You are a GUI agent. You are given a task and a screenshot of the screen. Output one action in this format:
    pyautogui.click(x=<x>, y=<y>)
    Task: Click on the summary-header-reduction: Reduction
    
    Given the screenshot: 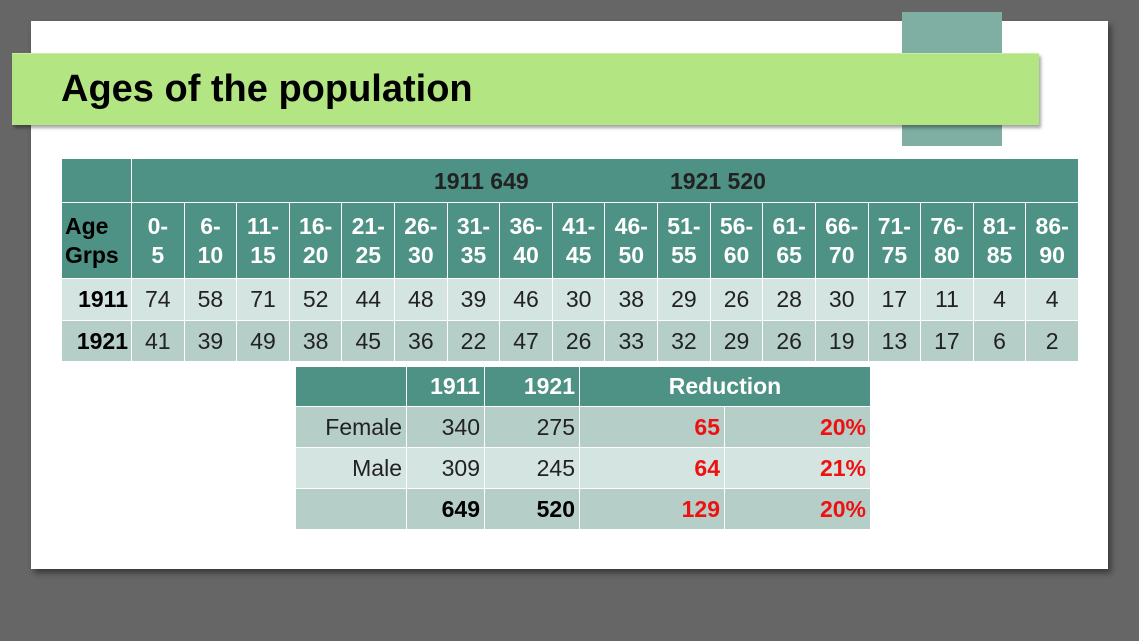 What is the action you would take?
    pyautogui.click(x=726, y=387)
    